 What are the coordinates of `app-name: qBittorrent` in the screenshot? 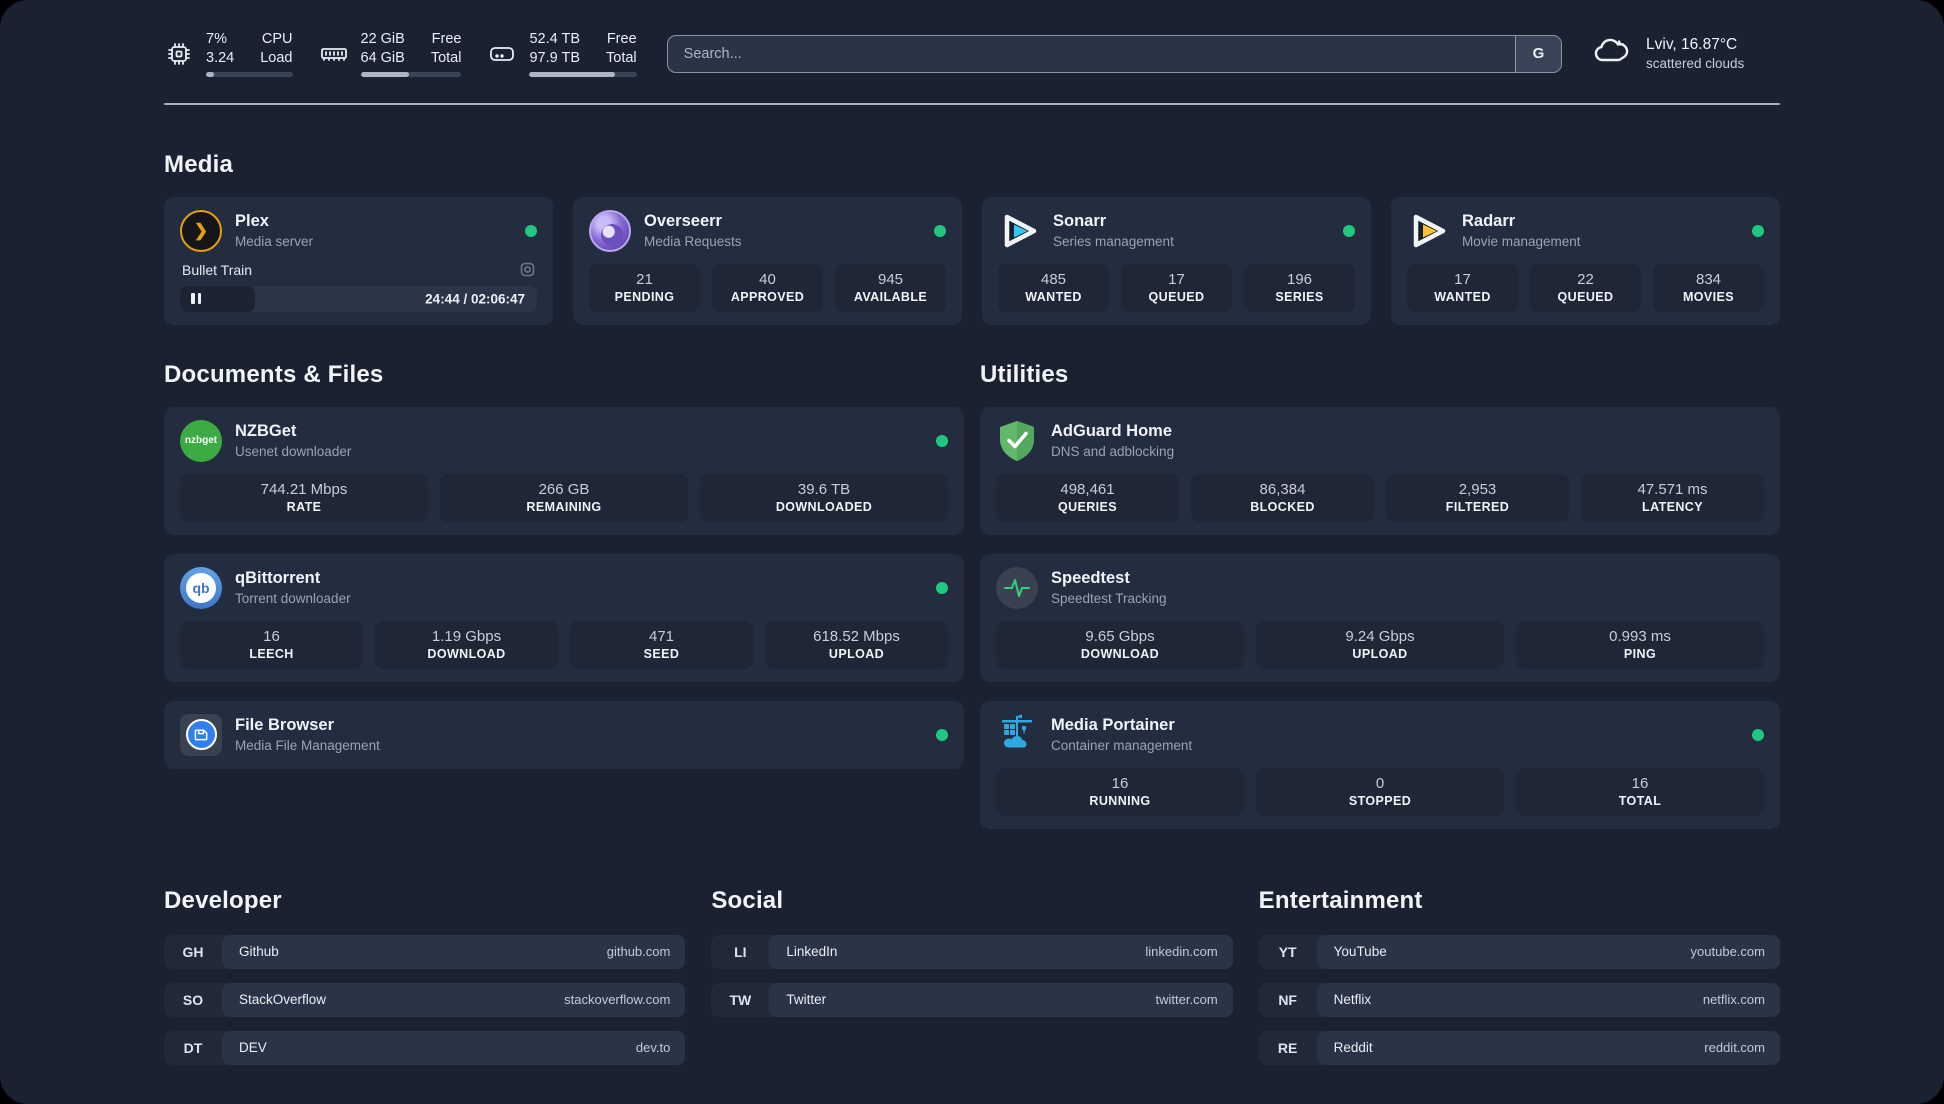 It's located at (278, 578).